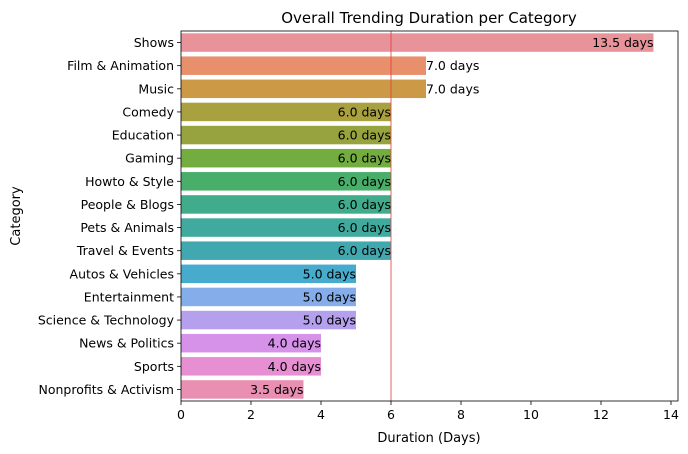  What do you see at coordinates (671, 414) in the screenshot?
I see `x-tick-label: 14` at bounding box center [671, 414].